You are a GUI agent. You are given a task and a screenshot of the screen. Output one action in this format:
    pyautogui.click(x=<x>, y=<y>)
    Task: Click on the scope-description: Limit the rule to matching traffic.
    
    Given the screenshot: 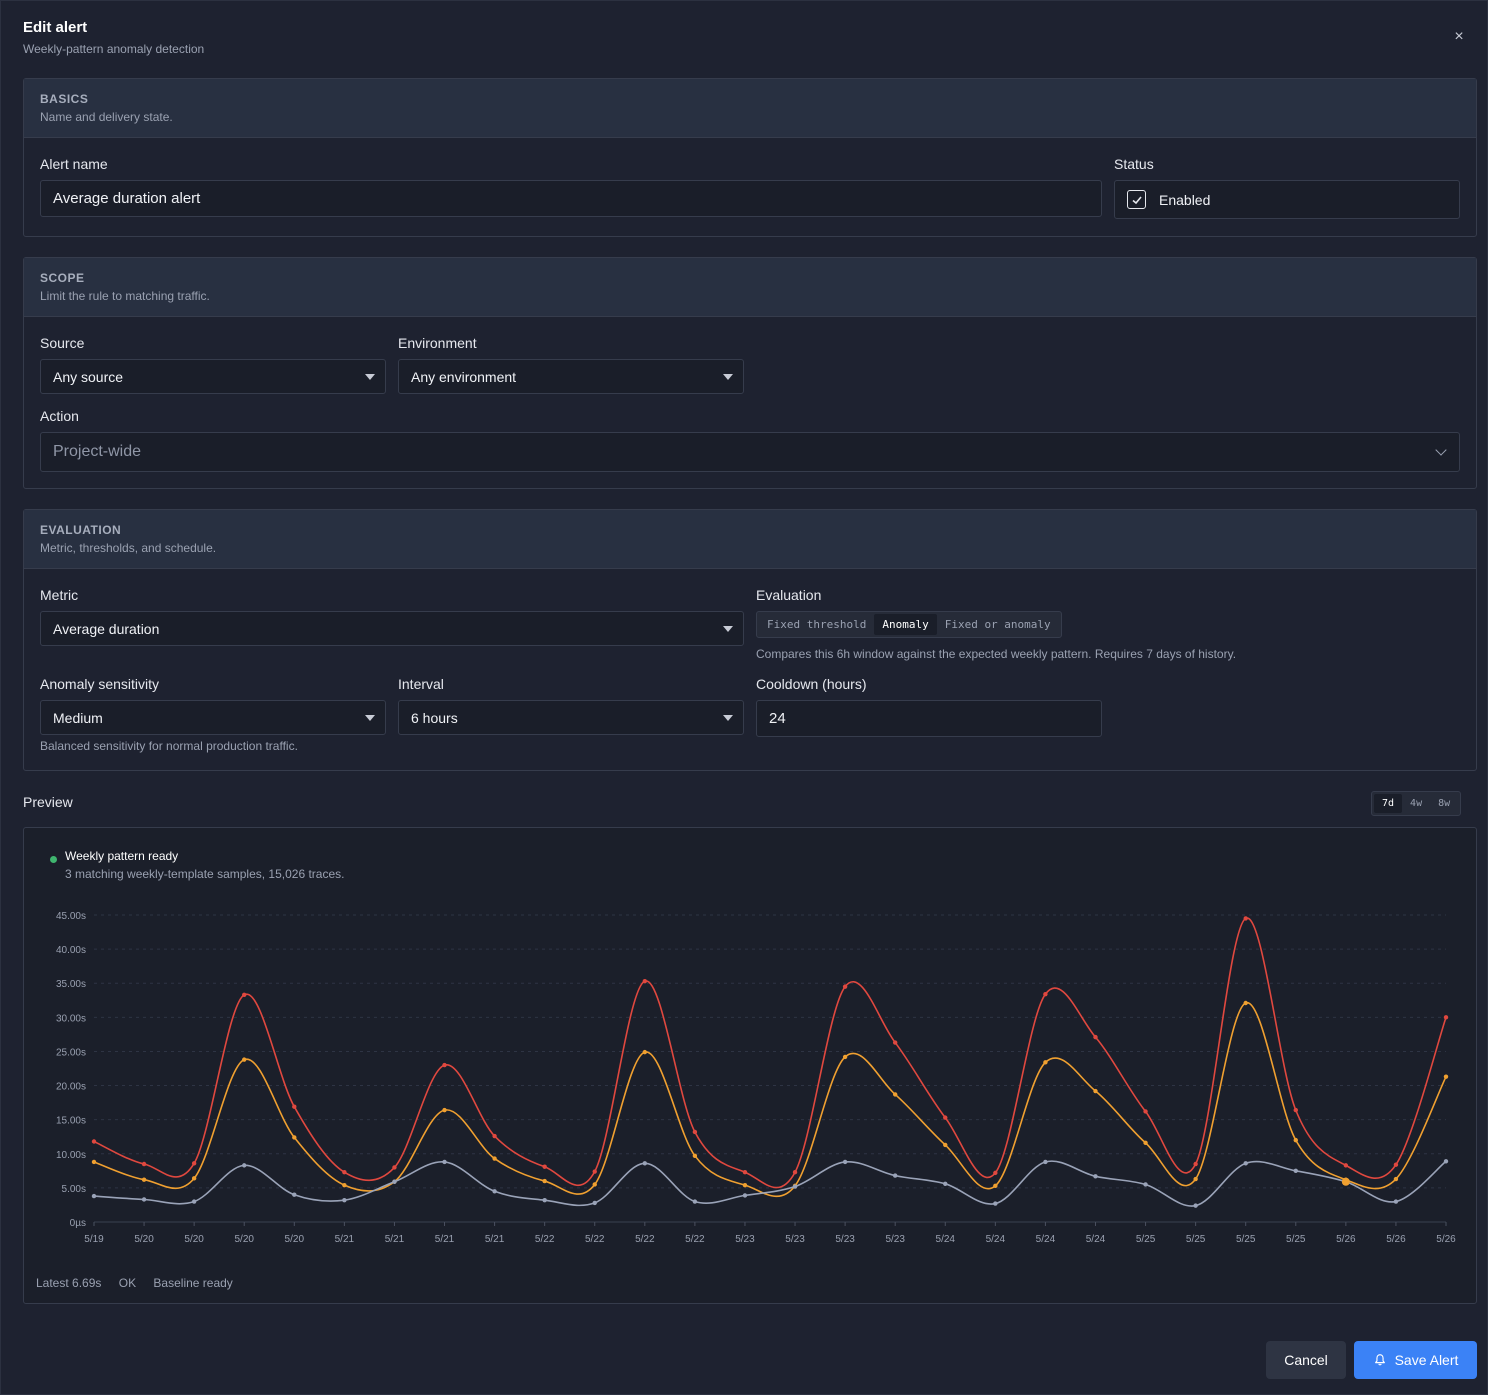 What is the action you would take?
    pyautogui.click(x=125, y=296)
    